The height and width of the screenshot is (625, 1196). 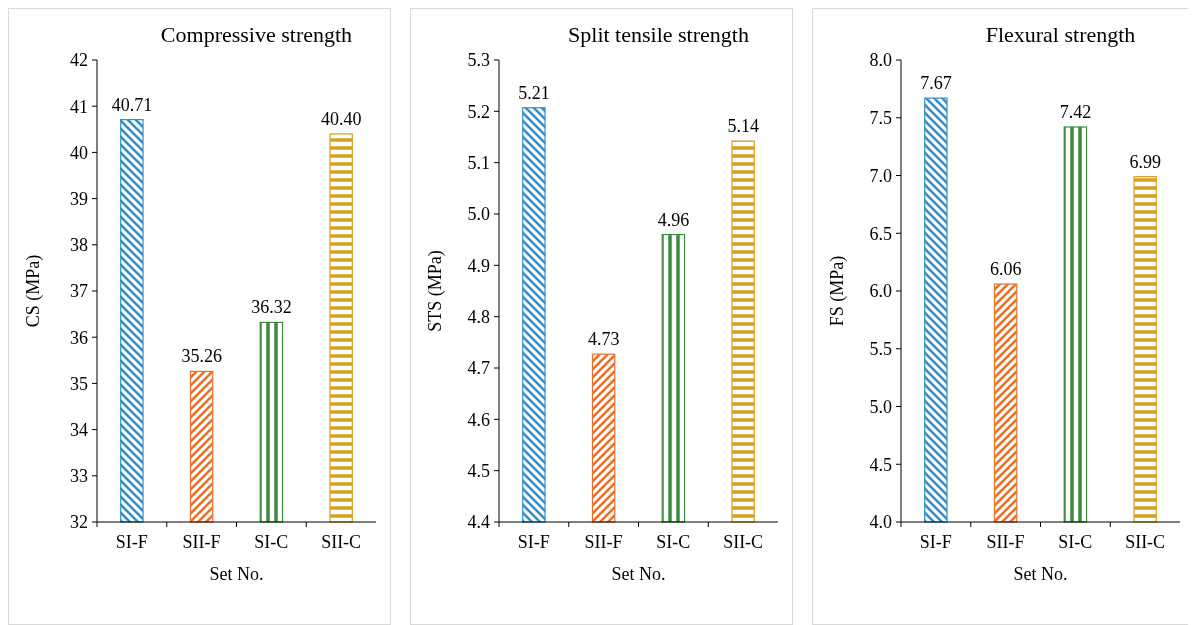 What do you see at coordinates (132, 104) in the screenshot?
I see `data-label: 40.71` at bounding box center [132, 104].